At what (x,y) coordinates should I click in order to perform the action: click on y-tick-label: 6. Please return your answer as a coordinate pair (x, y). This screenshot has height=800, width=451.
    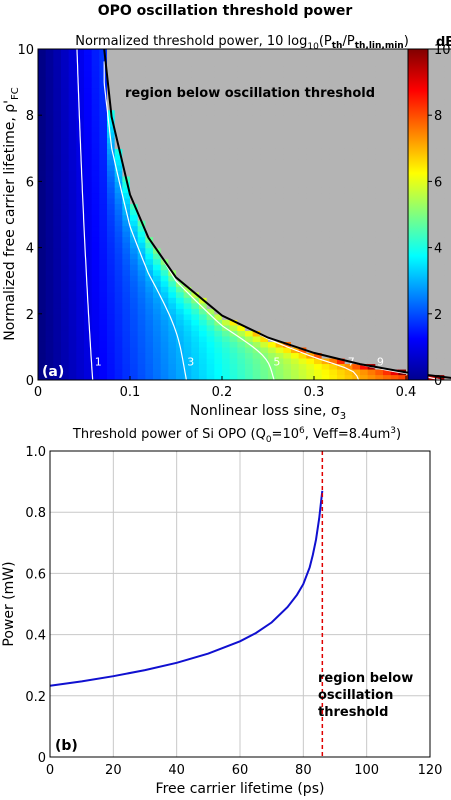
    Looking at the image, I should click on (30, 182).